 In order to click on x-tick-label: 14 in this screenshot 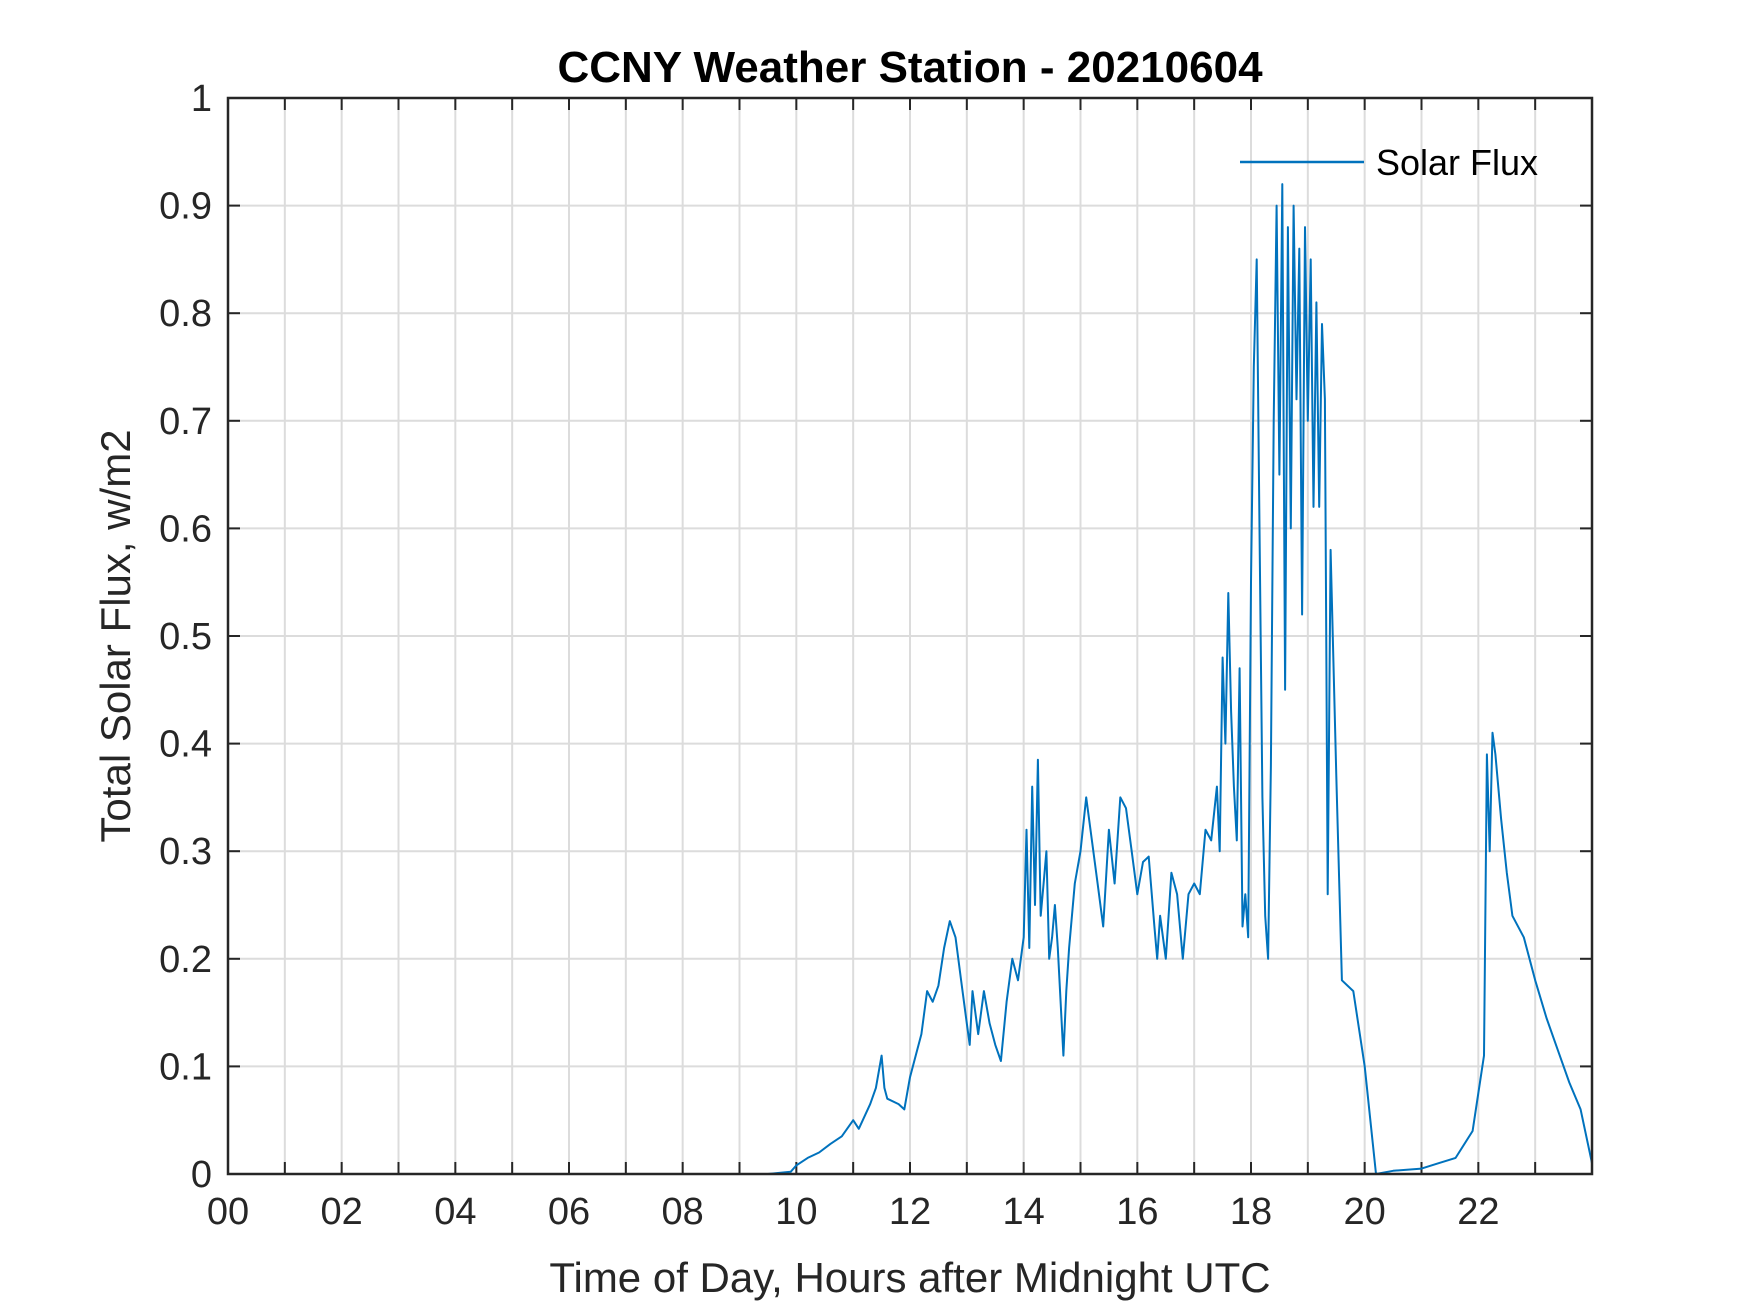, I will do `click(1024, 1212)`.